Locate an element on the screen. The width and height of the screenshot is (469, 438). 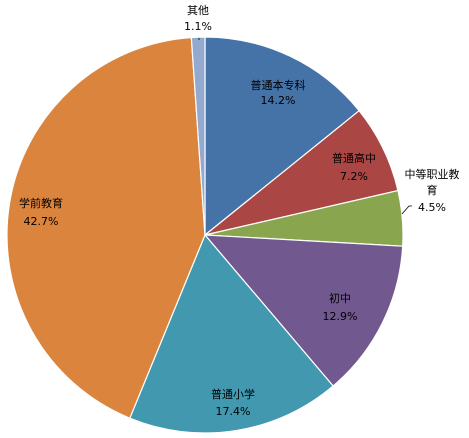
slice-junior-high is located at coordinates (303, 310).